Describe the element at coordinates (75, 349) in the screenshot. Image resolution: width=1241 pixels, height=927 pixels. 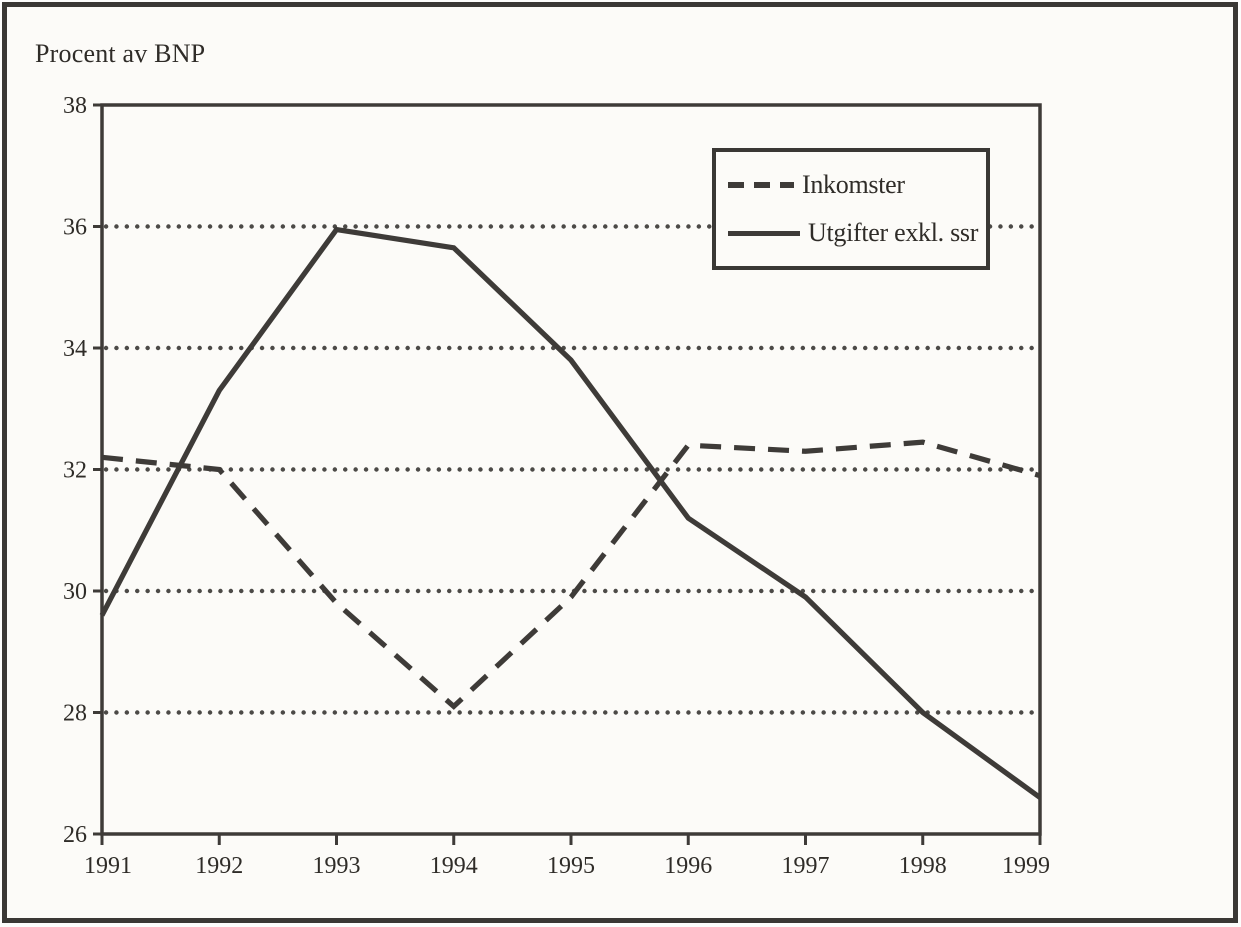
I see `y-tick-label-34: 34` at that location.